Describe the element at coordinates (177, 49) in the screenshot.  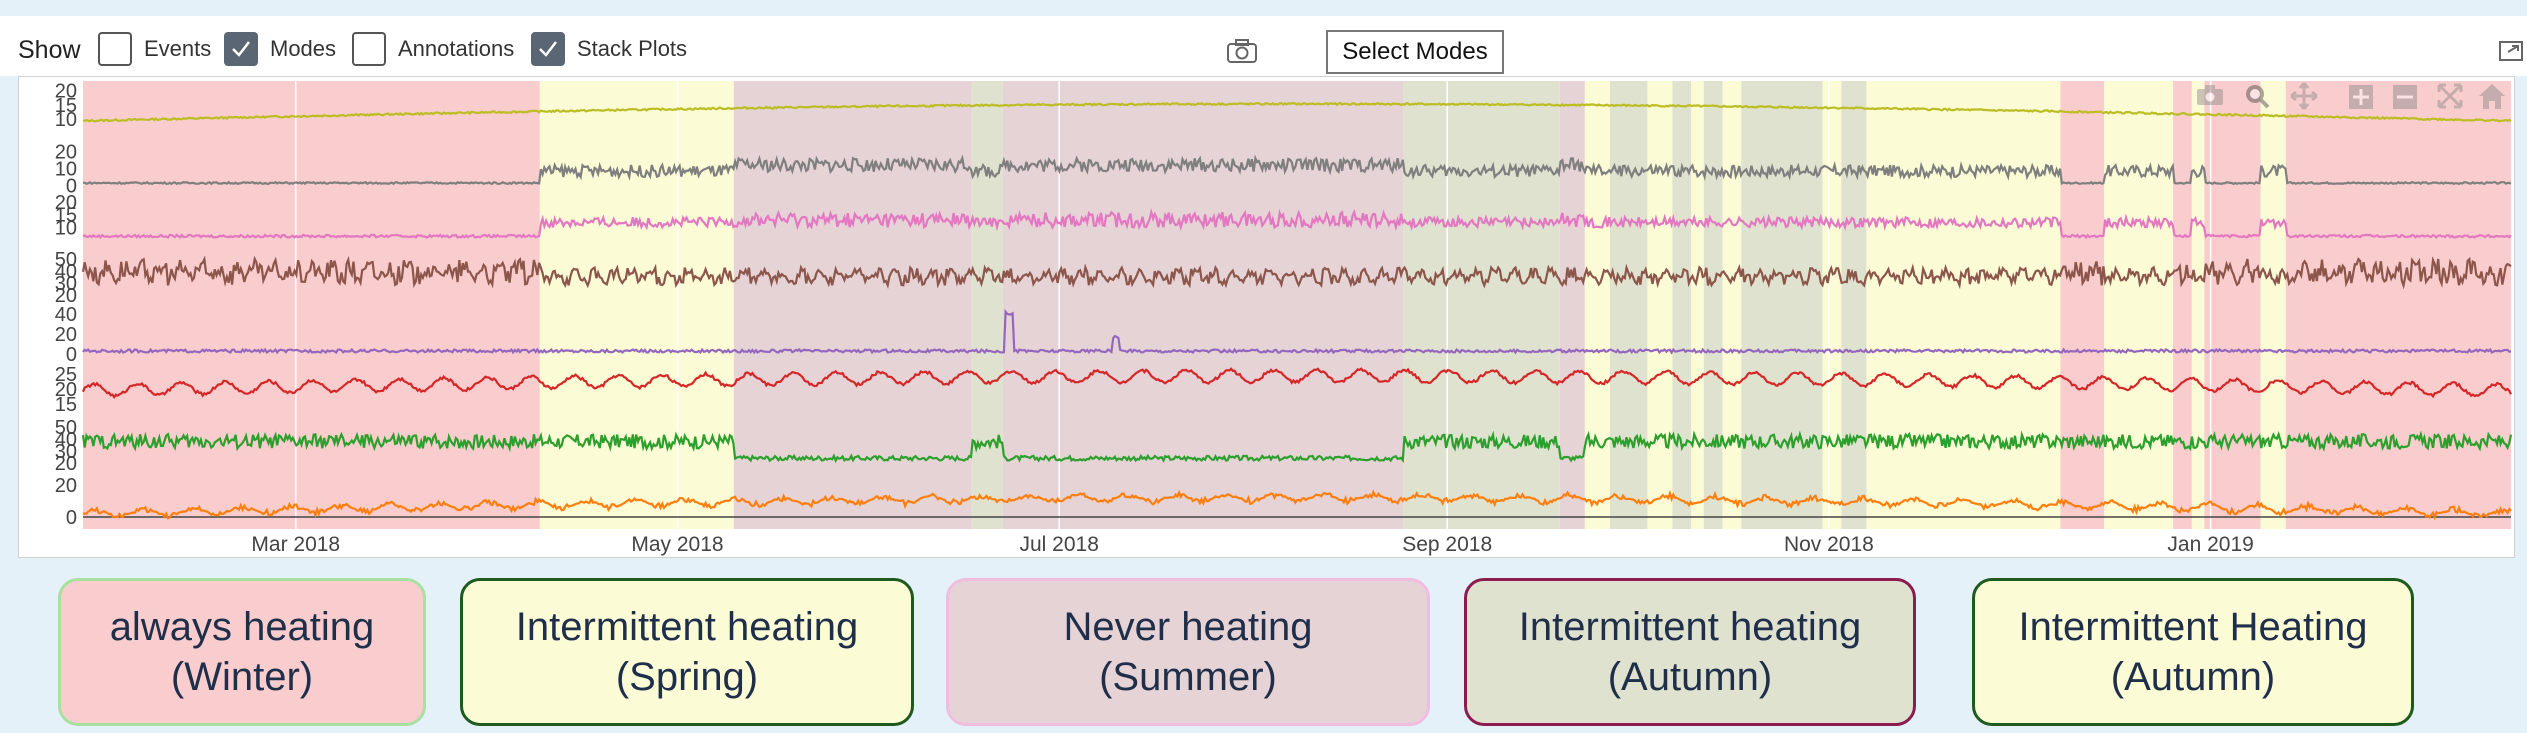
I see `events-label: Events` at that location.